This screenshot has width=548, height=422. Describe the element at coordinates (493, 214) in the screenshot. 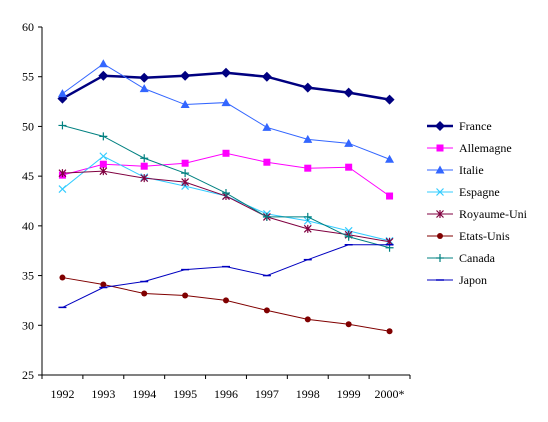

I see `legend-label: Royaume-Uni` at that location.